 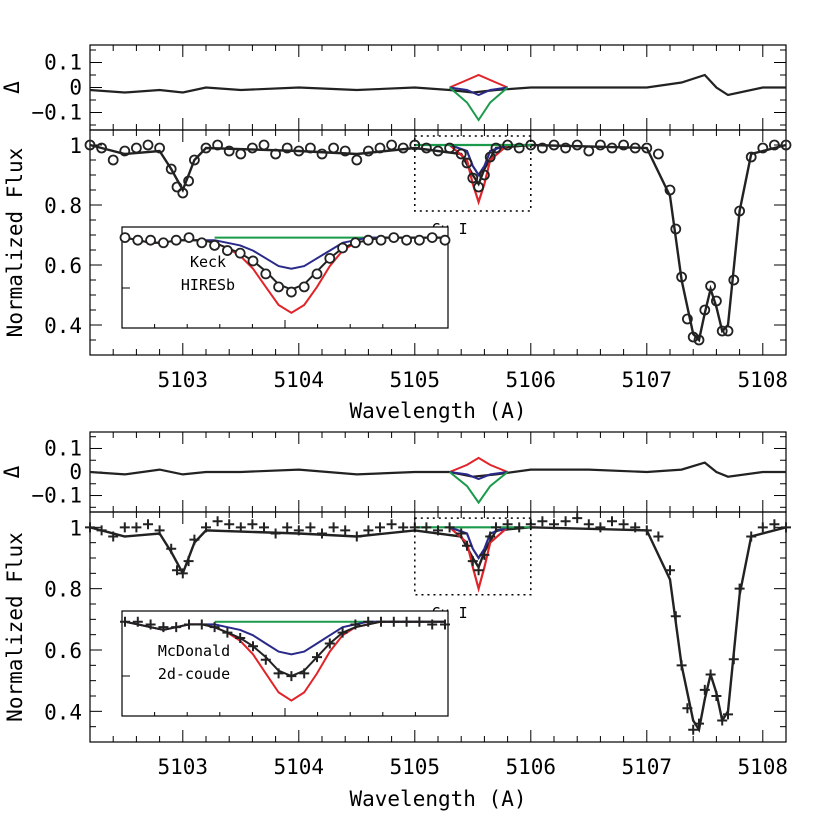 I want to click on residual-line, so click(x=437, y=469).